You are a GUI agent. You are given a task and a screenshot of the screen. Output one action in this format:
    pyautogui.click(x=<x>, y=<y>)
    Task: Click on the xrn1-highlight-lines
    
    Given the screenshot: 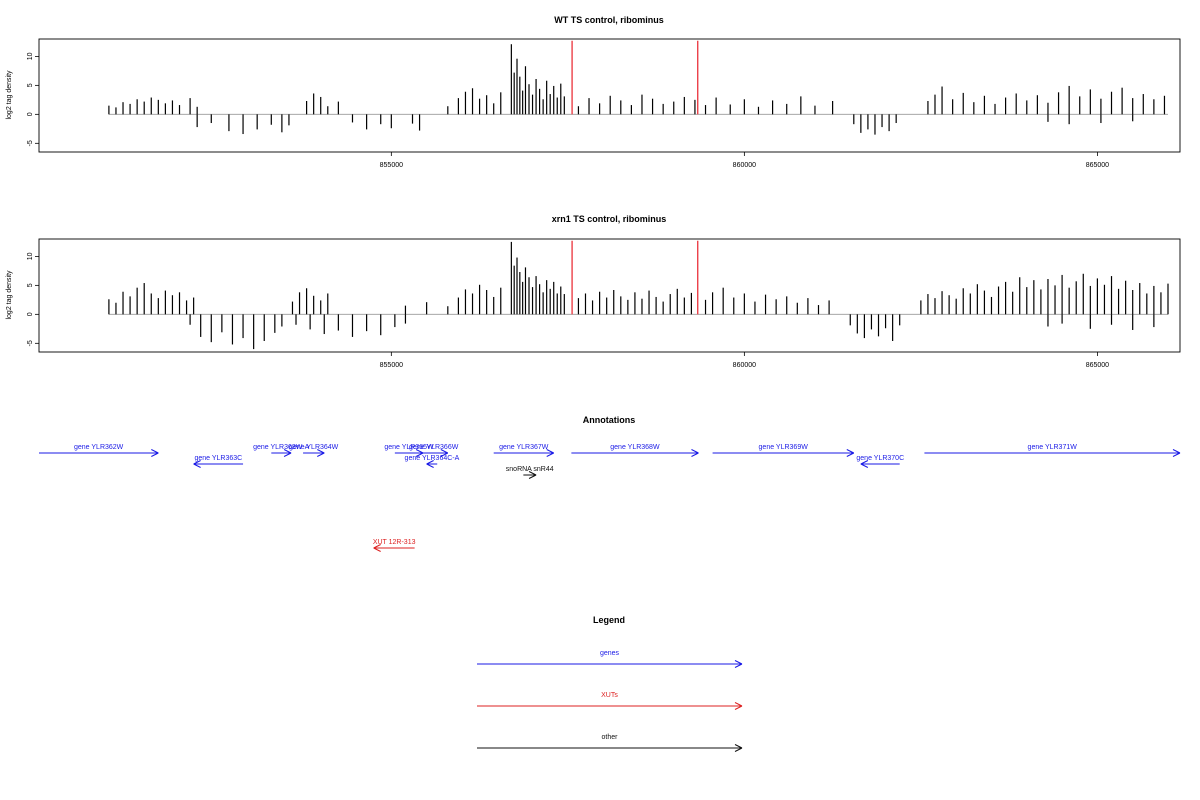 What is the action you would take?
    pyautogui.click(x=635, y=277)
    